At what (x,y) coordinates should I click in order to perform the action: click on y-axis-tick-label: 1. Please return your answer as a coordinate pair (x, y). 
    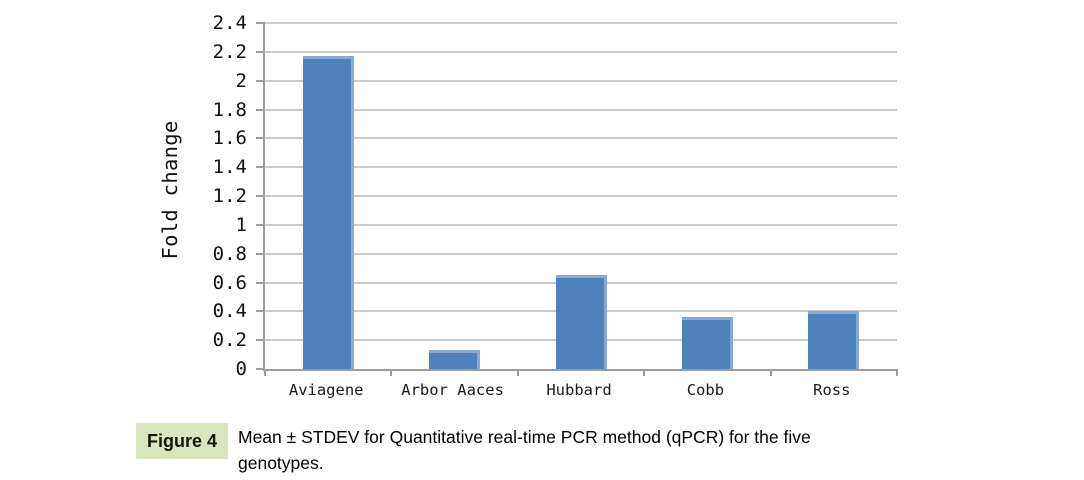
    Looking at the image, I should click on (241, 224).